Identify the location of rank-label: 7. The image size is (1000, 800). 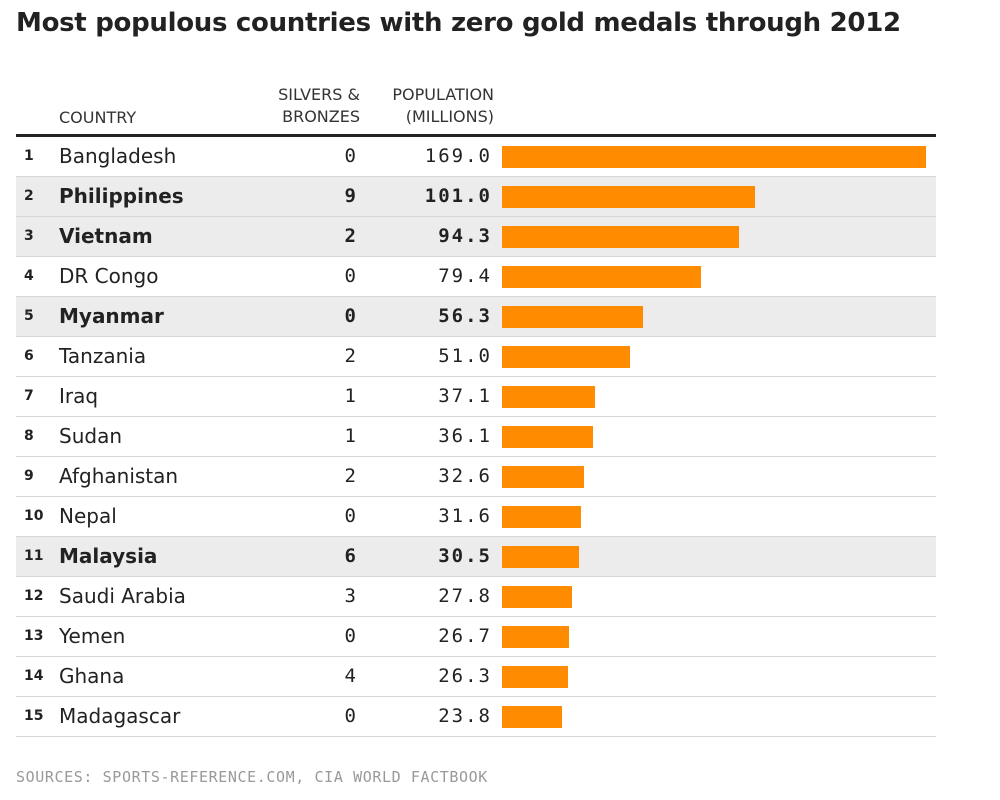
(29, 396).